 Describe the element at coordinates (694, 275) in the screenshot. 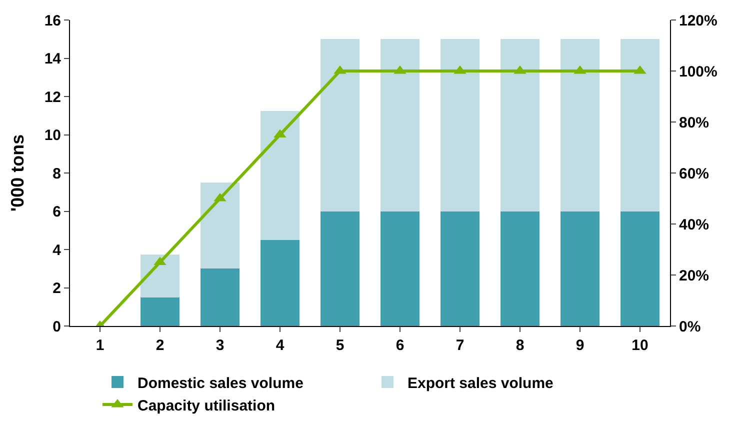

I see `y2-tick-label: 20%` at that location.